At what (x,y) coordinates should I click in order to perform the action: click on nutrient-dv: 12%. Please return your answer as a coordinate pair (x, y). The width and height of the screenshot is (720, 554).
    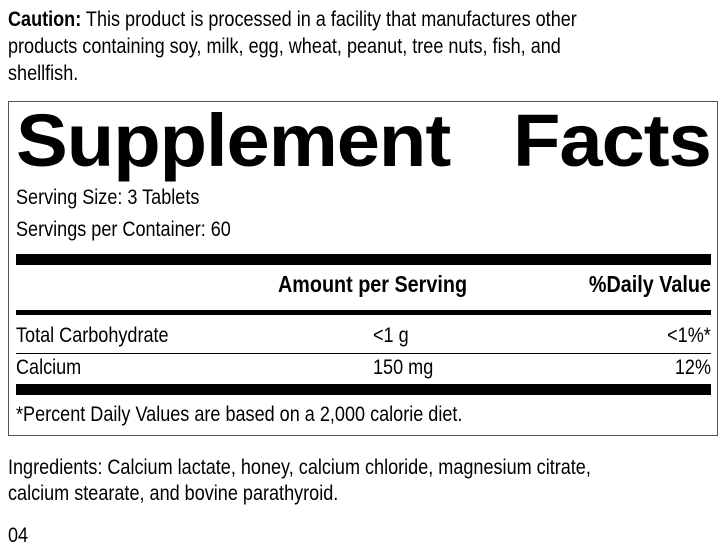
    Looking at the image, I should click on (692, 367).